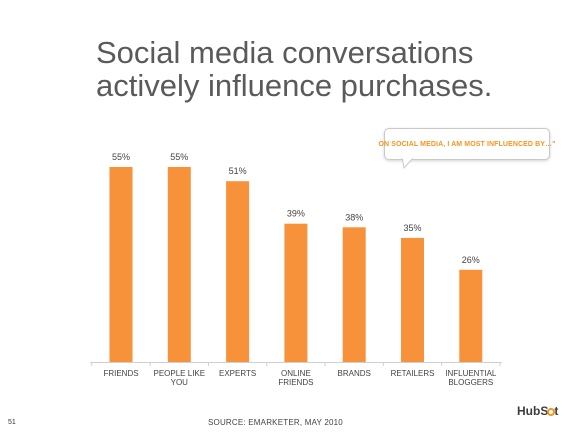 This screenshot has width=580, height=433. What do you see at coordinates (237, 373) in the screenshot?
I see `category-label-3: EXPERTS` at bounding box center [237, 373].